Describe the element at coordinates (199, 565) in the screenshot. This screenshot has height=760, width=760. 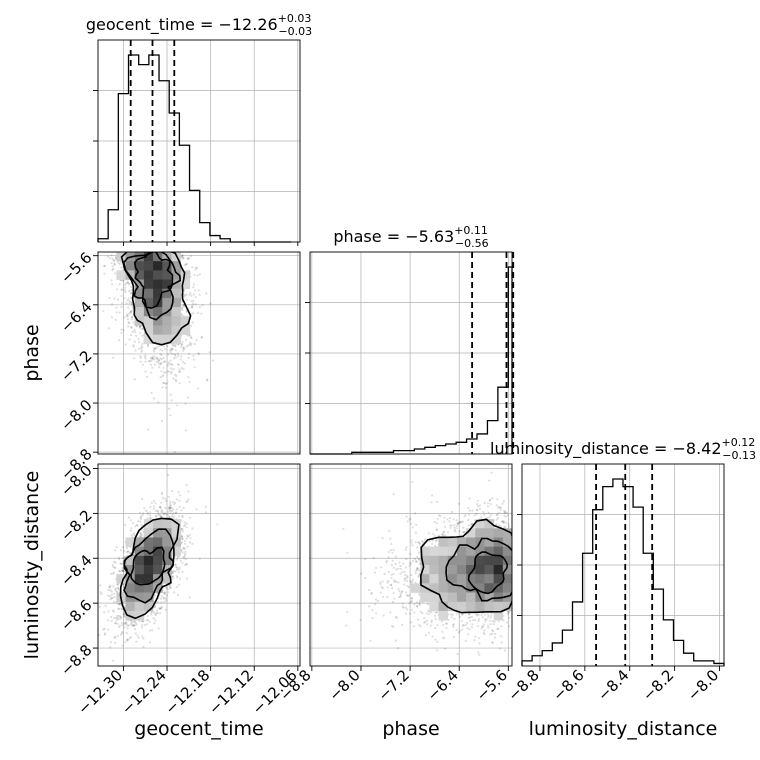
I see `panel-content` at that location.